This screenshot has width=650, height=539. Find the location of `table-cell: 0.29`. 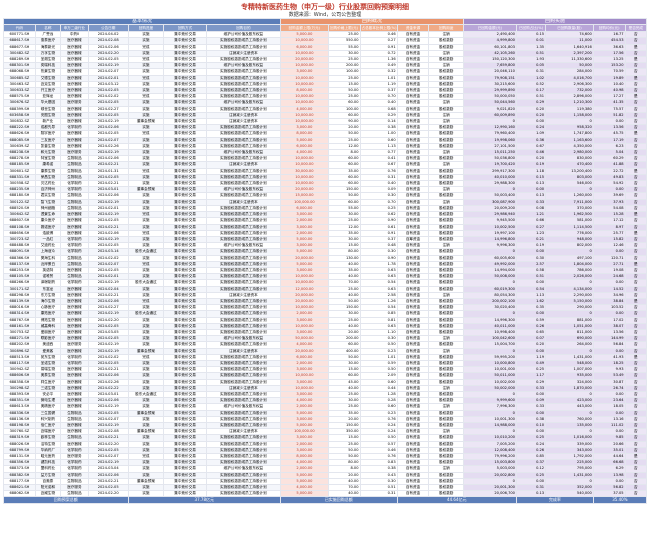

table-cell: 0.29 is located at coordinates (378, 115).